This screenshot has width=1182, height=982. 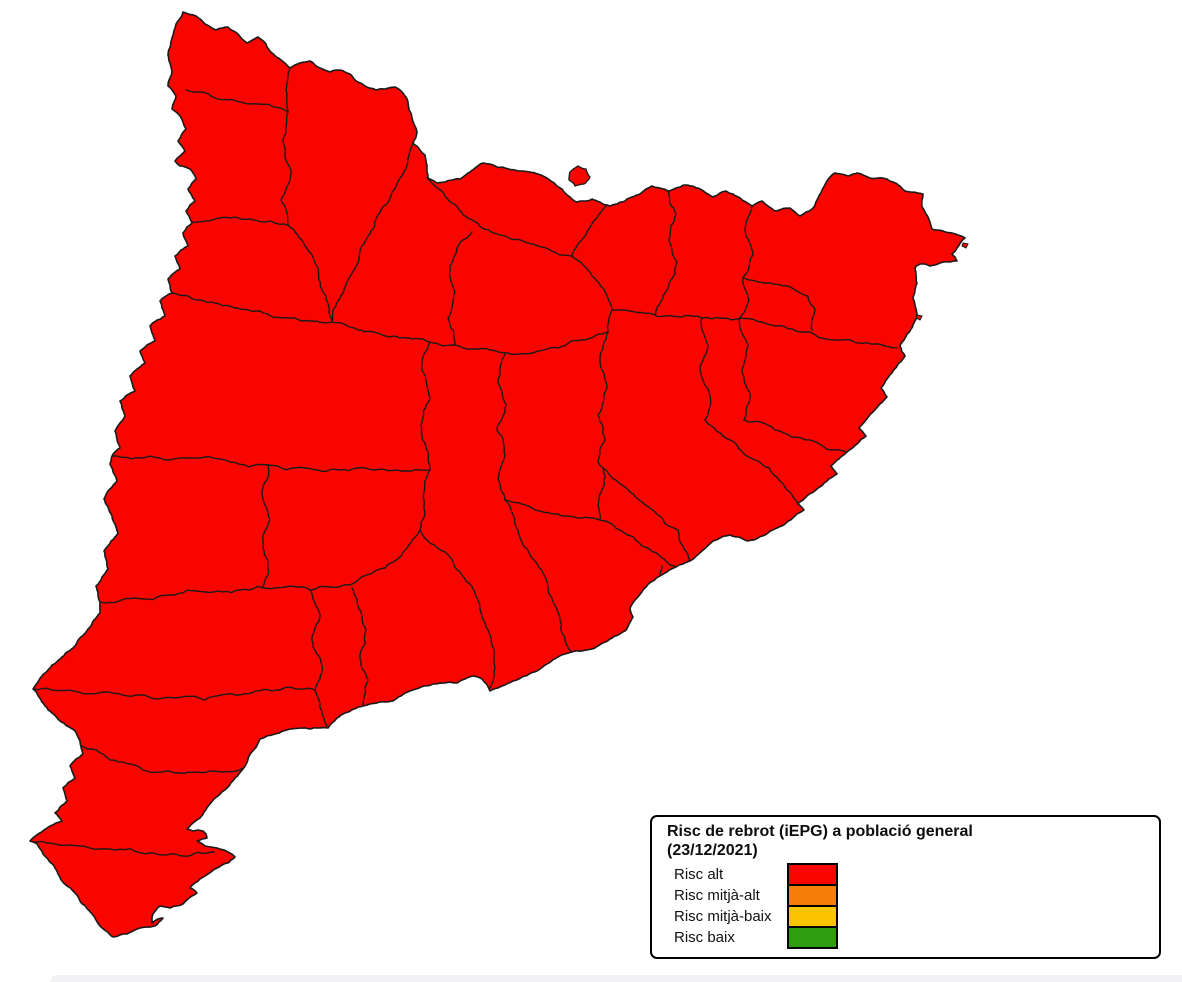 I want to click on legend-title-line2: (23/12/2021), so click(x=712, y=850).